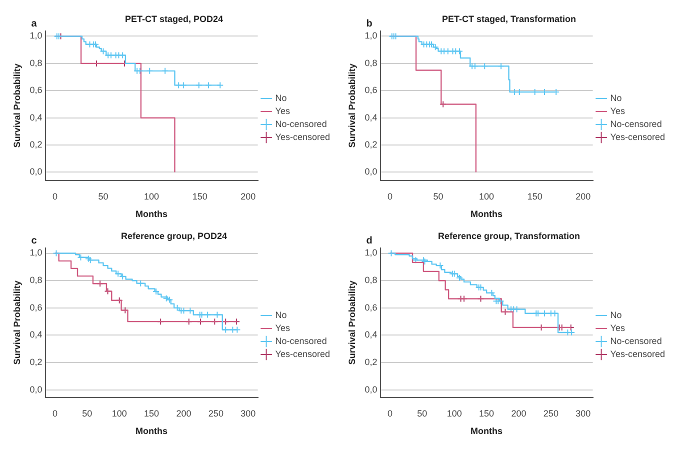  Describe the element at coordinates (174, 235) in the screenshot. I see `chart-title: Reference group, POD24` at that location.